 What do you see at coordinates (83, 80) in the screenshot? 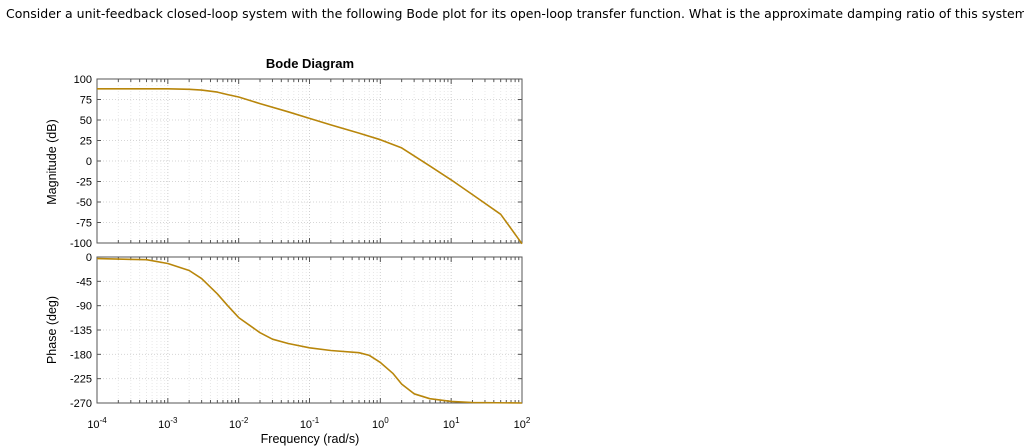
I see `magnitude-y-tick-label: 100` at bounding box center [83, 80].